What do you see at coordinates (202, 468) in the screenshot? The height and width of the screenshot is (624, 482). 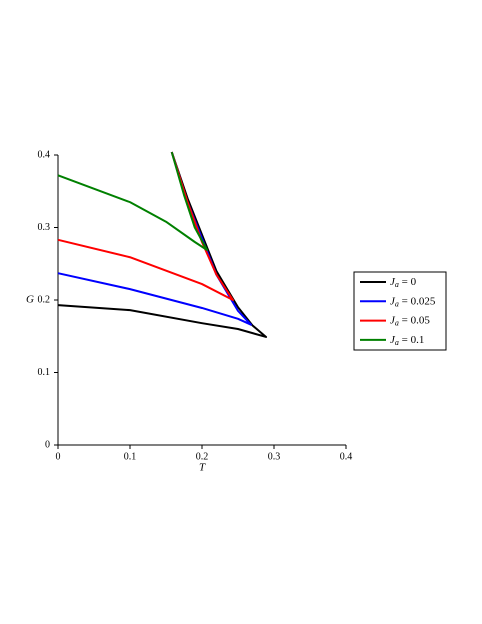 I see `x-axis-label: T` at bounding box center [202, 468].